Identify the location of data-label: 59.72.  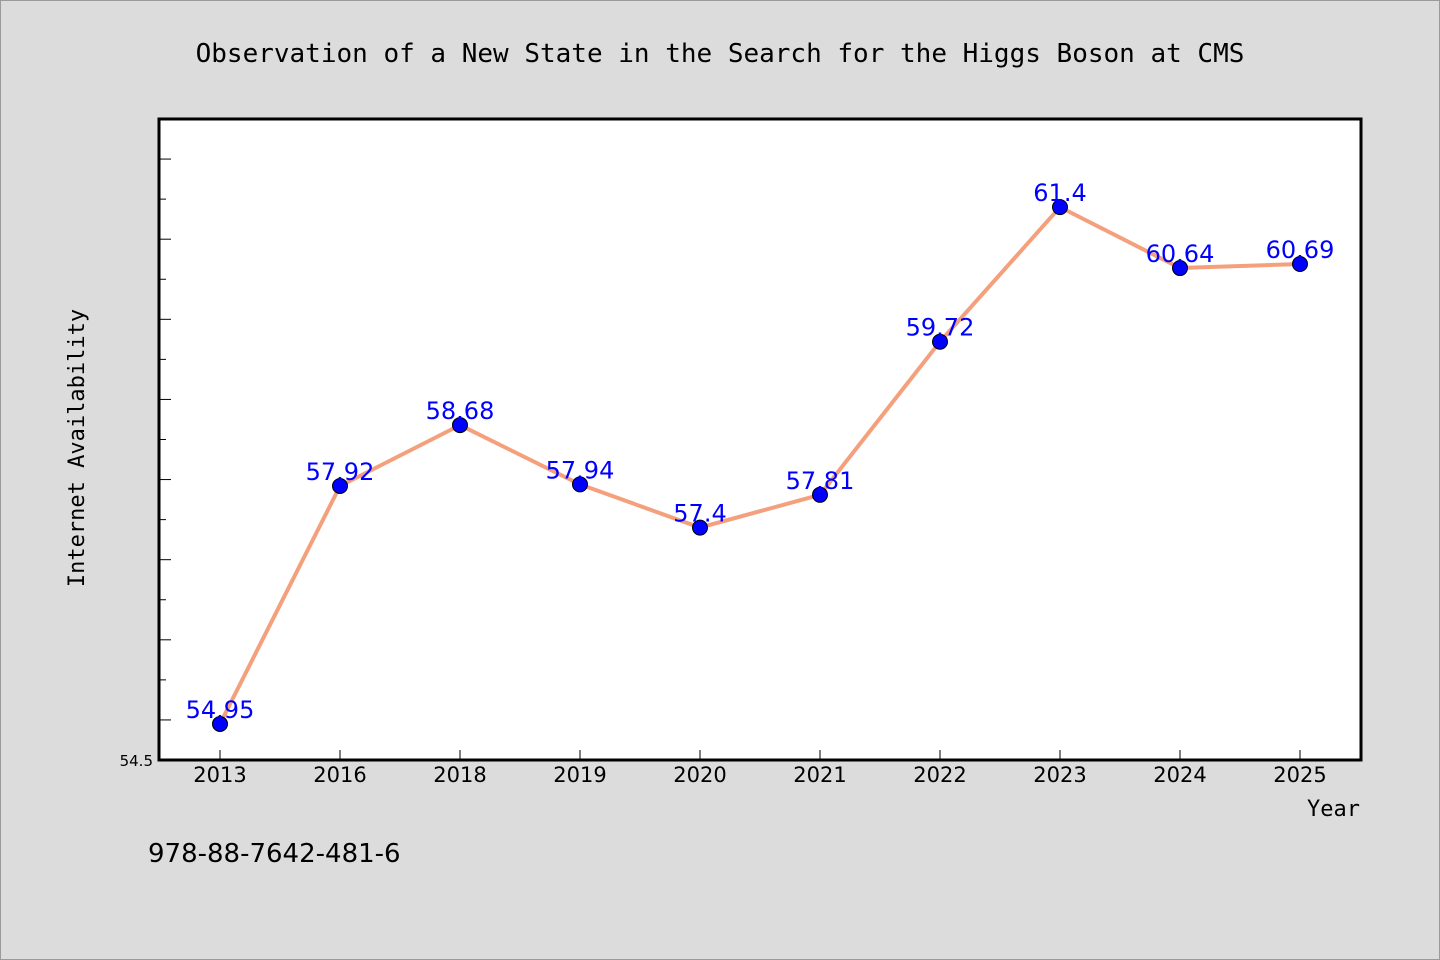
(940, 328).